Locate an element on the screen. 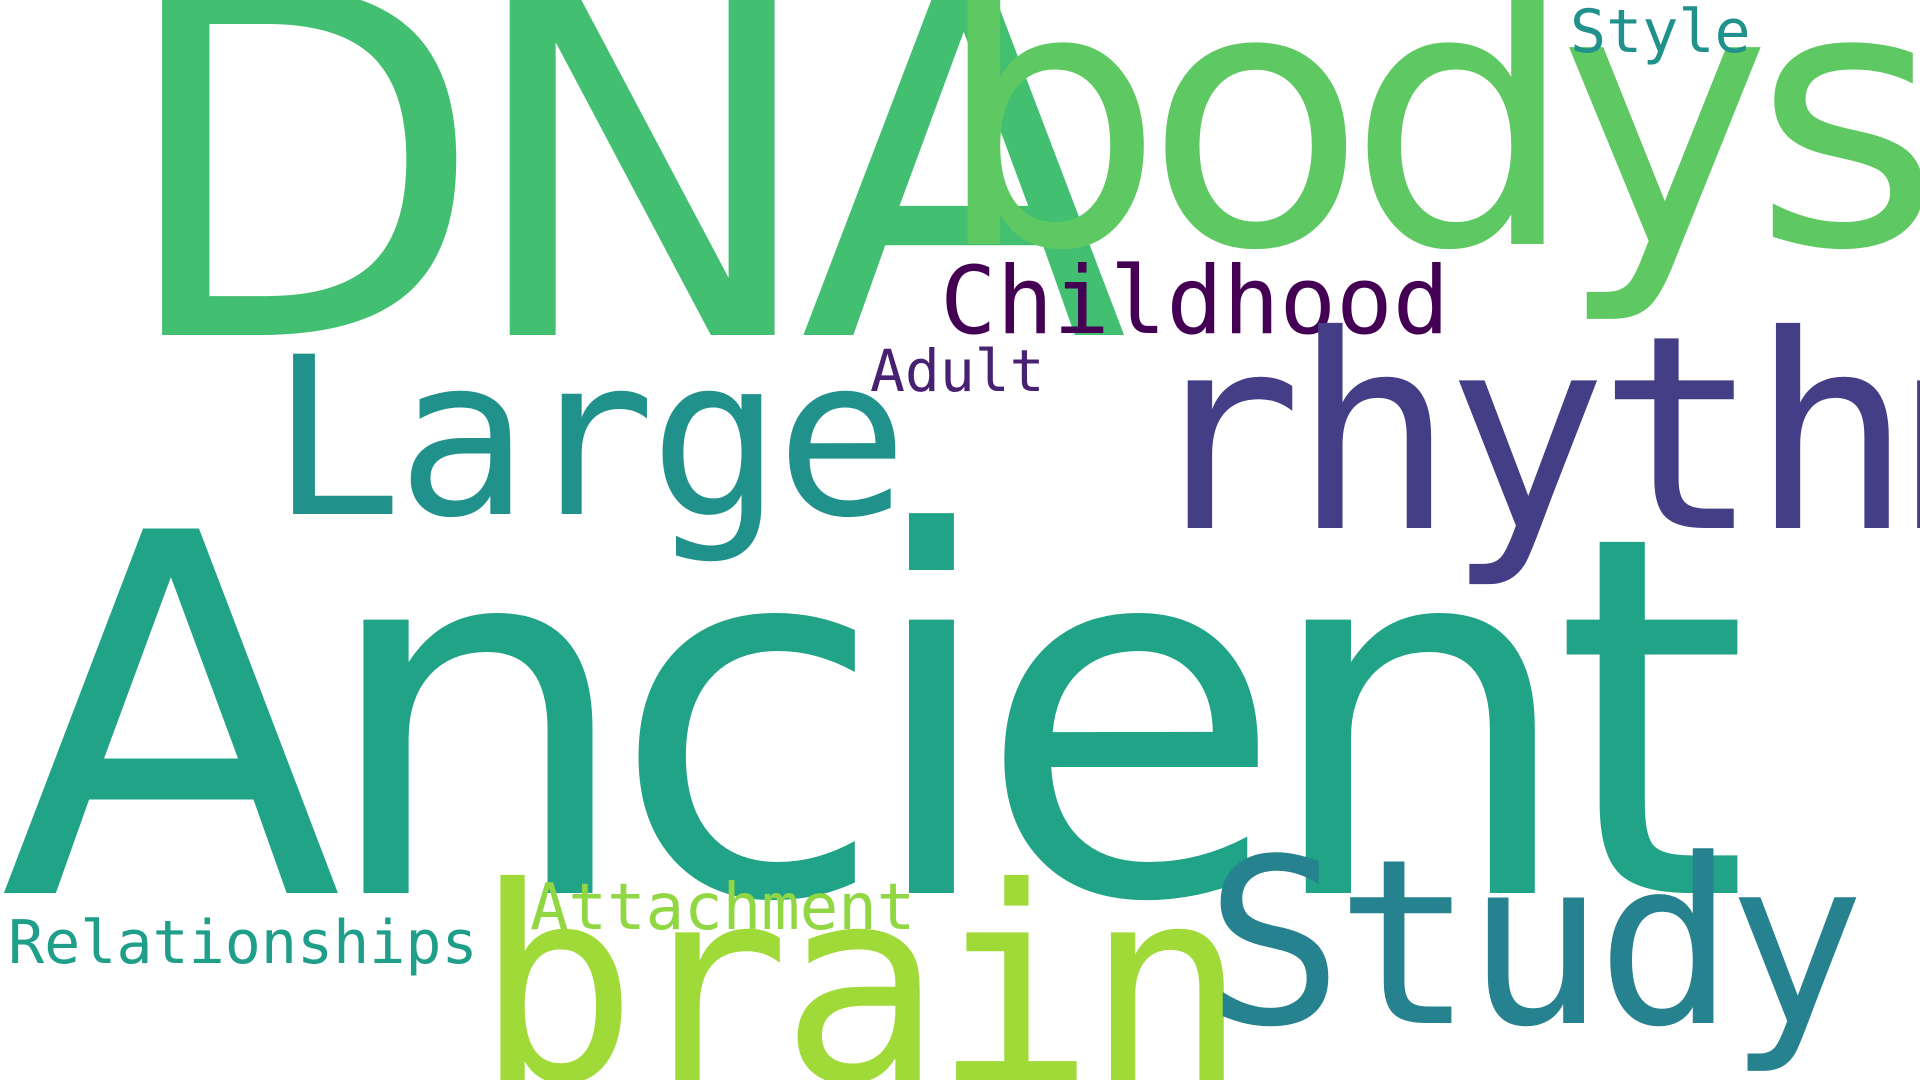  word-study: Study is located at coordinates (1535, 944).